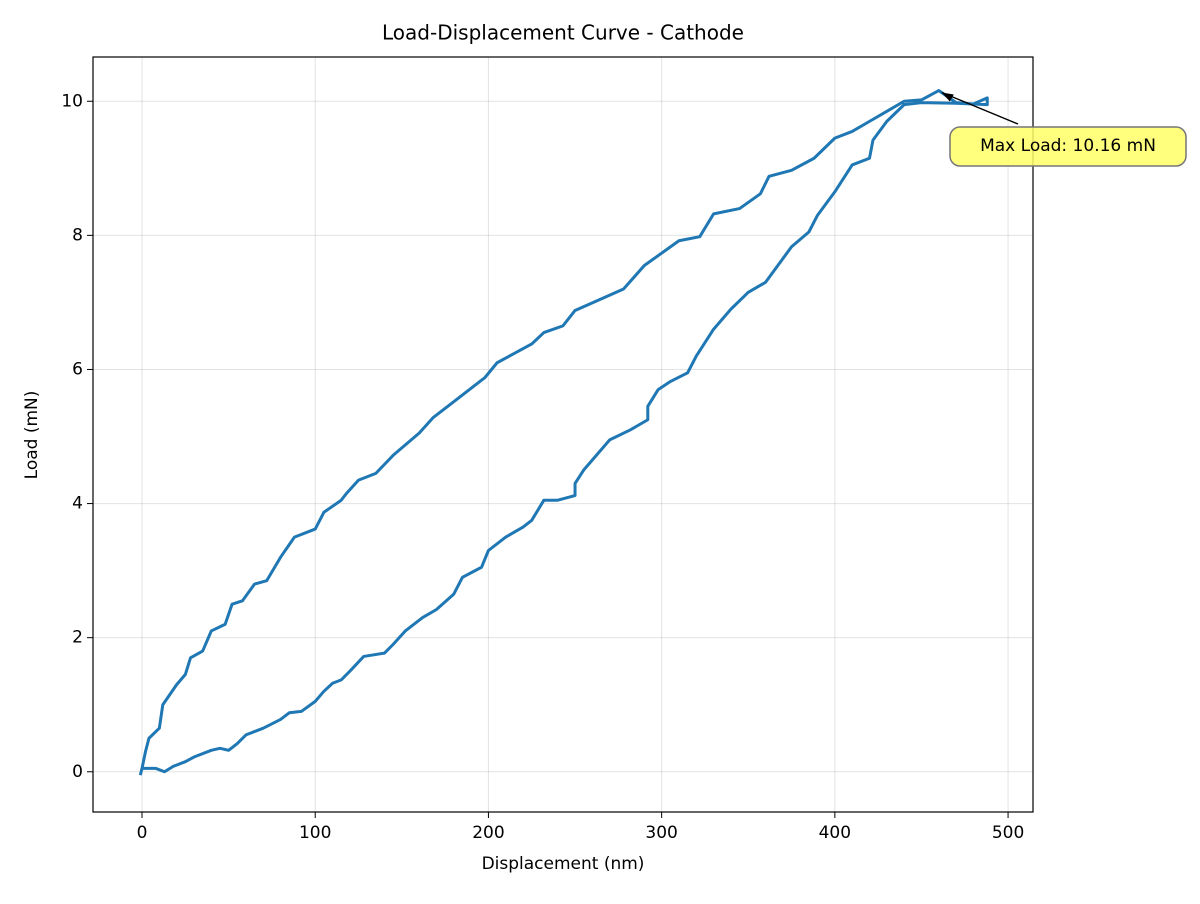 Image resolution: width=1200 pixels, height=904 pixels. Describe the element at coordinates (77, 504) in the screenshot. I see `y-tick-label: 4` at that location.